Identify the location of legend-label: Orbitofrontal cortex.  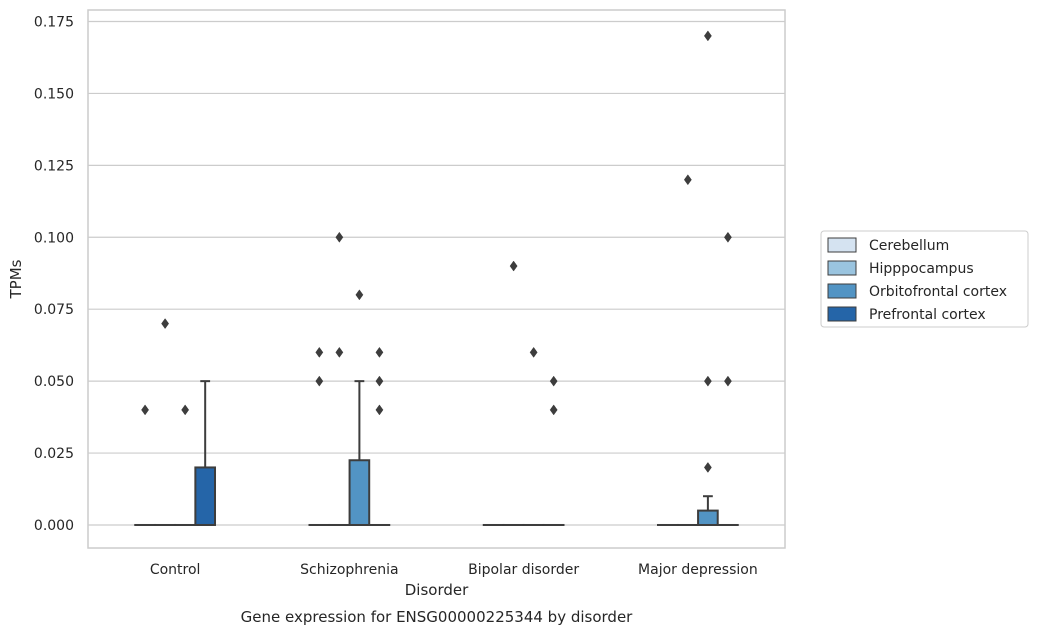
(938, 292).